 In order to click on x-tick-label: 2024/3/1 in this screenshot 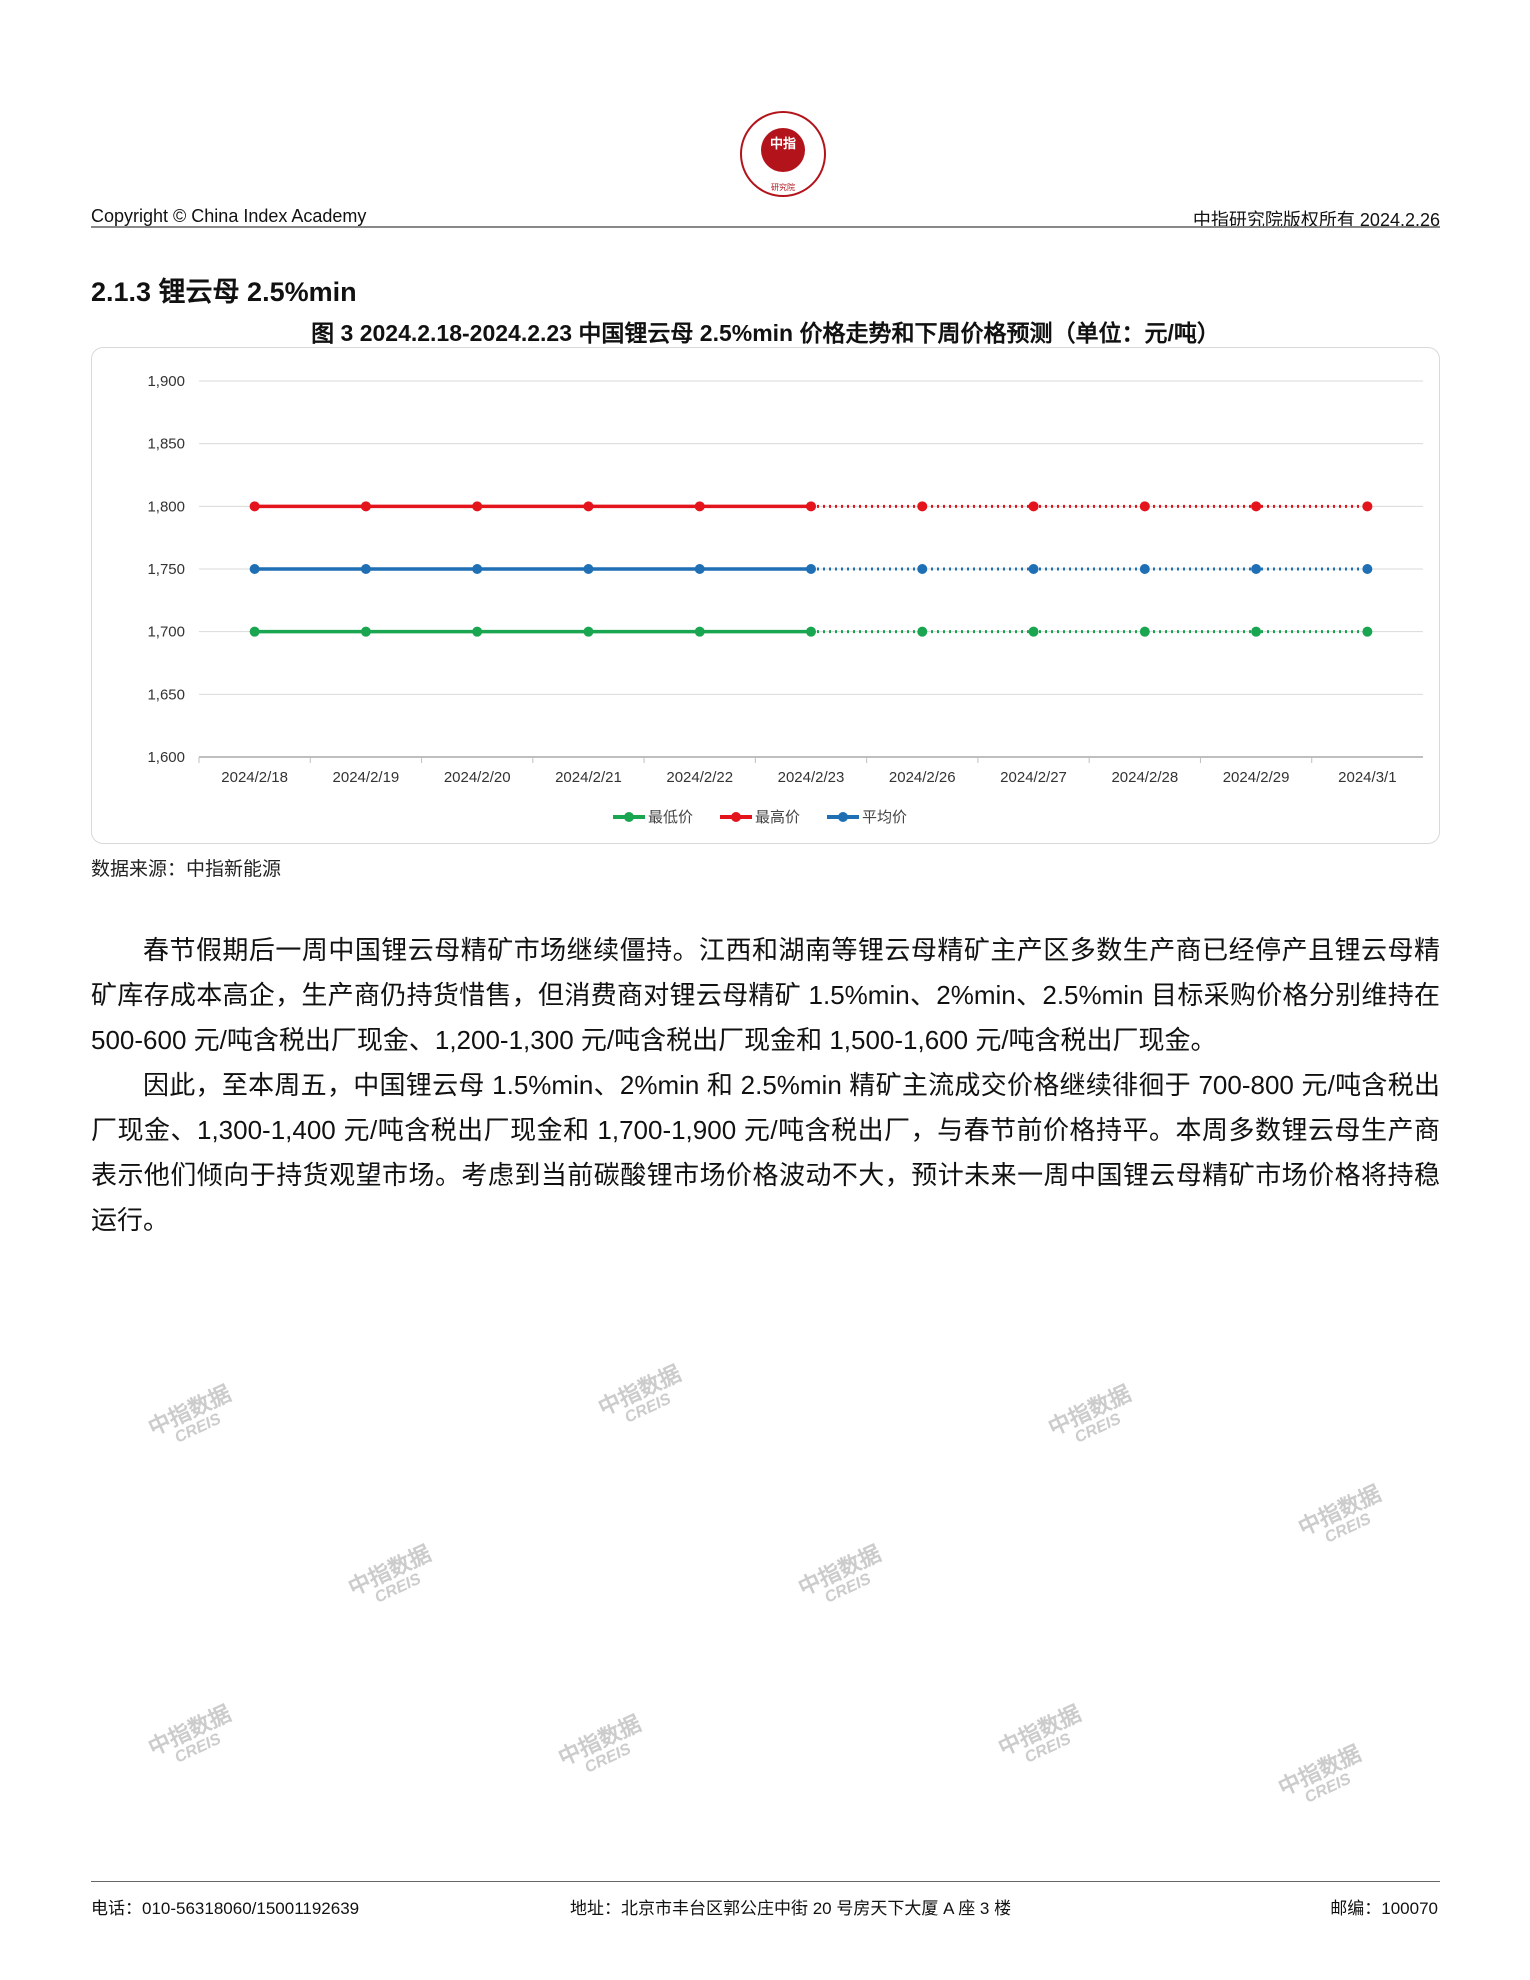, I will do `click(1367, 777)`.